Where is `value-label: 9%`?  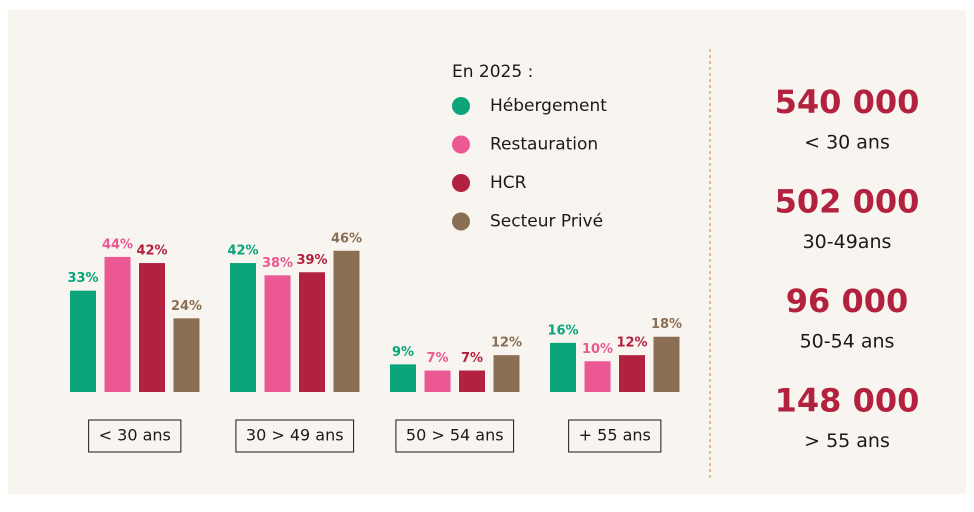 value-label: 9% is located at coordinates (403, 352).